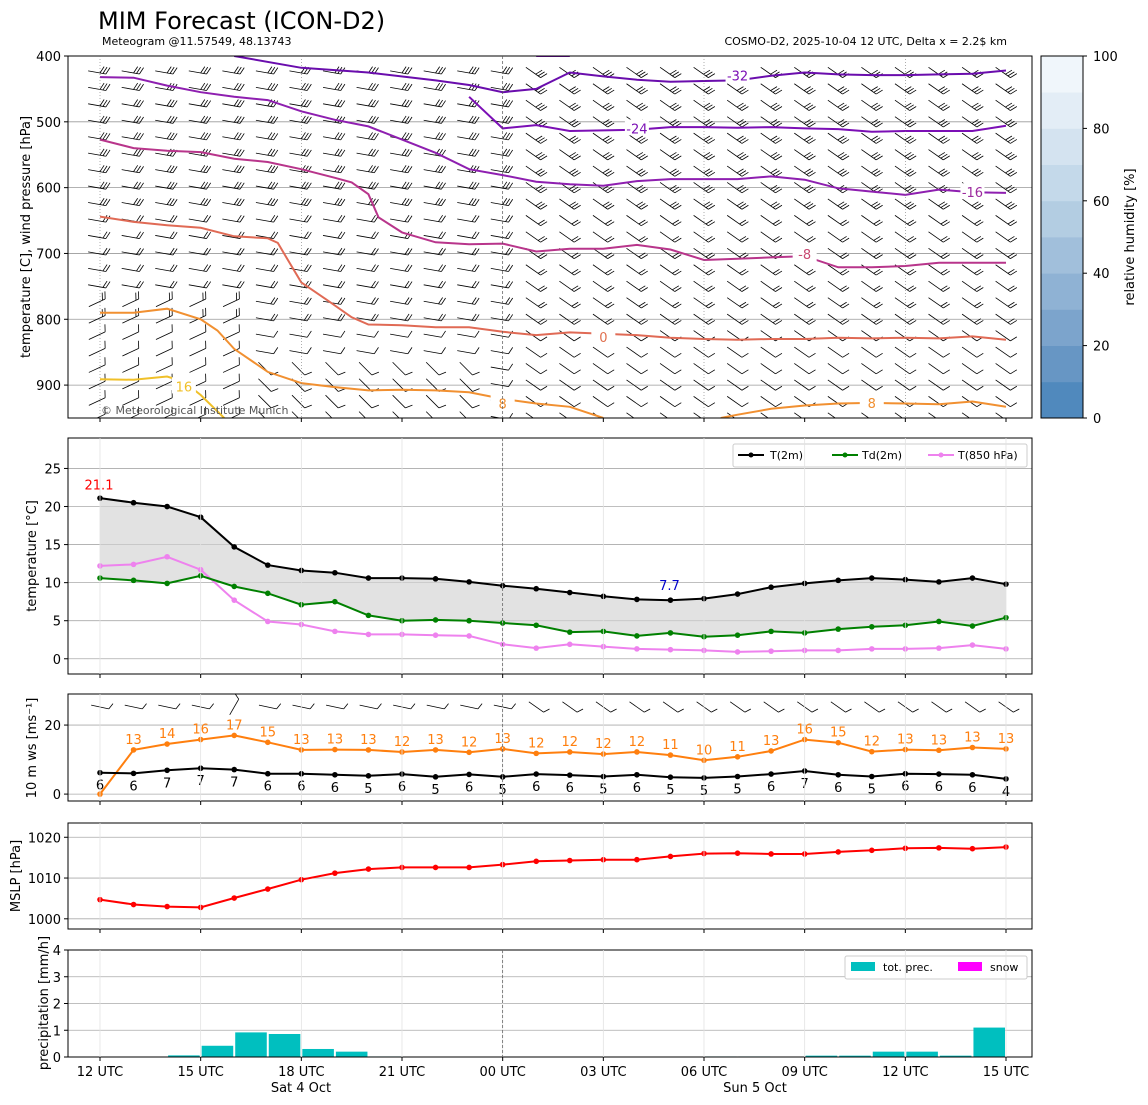  What do you see at coordinates (1062, 183) in the screenshot?
I see `colorbar-segment` at bounding box center [1062, 183].